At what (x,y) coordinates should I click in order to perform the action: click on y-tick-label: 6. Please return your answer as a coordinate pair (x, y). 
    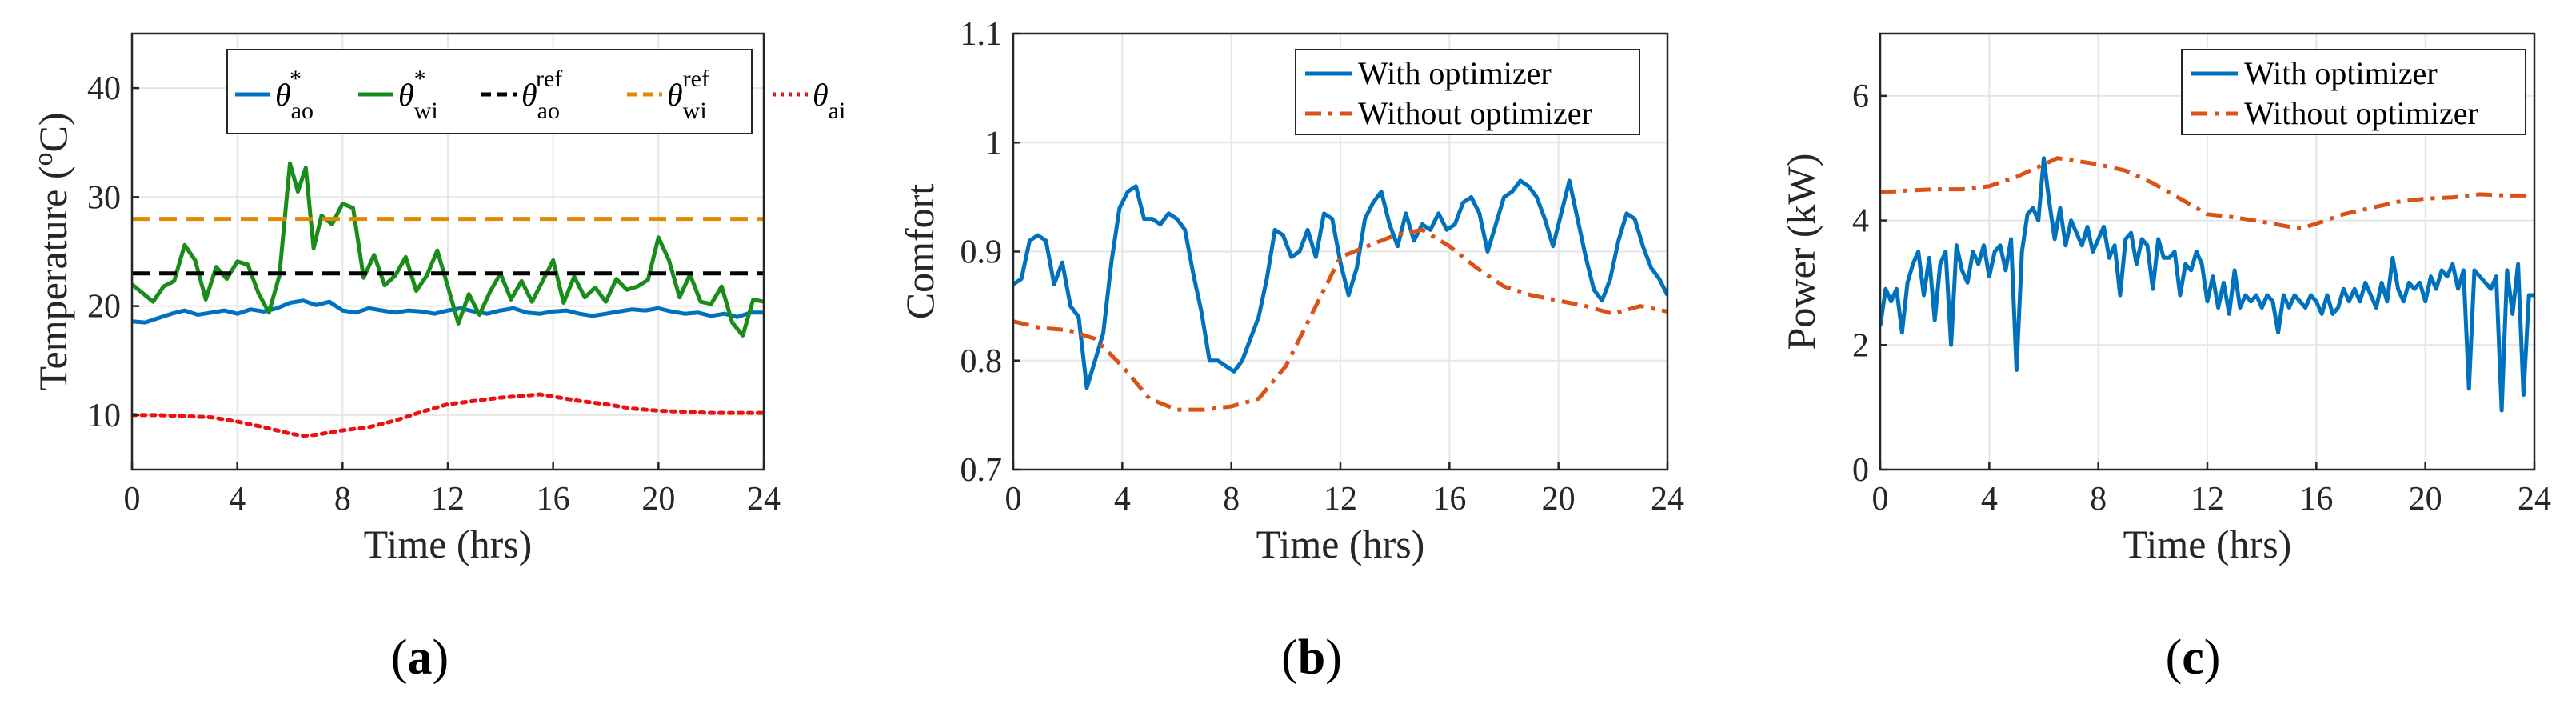
    Looking at the image, I should click on (1860, 96).